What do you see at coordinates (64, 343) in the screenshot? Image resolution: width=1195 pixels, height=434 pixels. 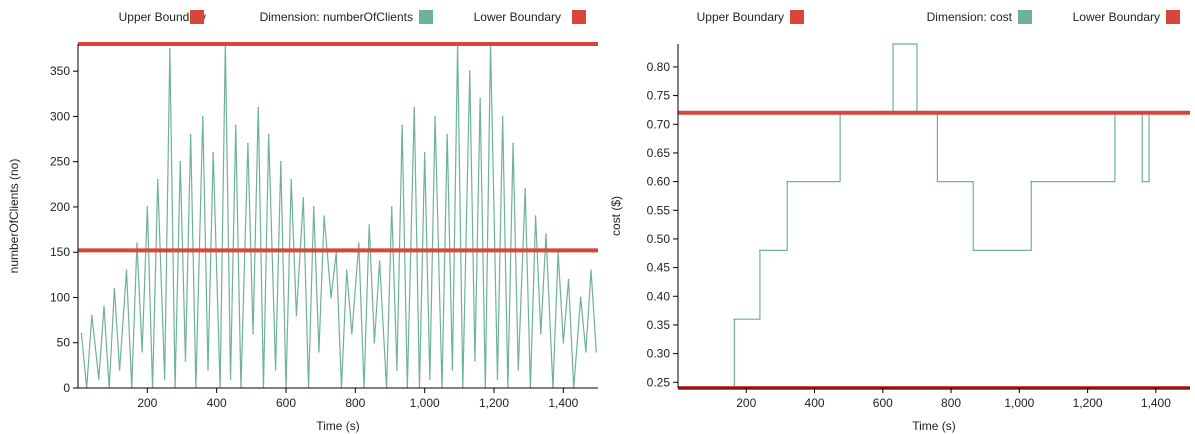 I see `y-tick-label: 50` at bounding box center [64, 343].